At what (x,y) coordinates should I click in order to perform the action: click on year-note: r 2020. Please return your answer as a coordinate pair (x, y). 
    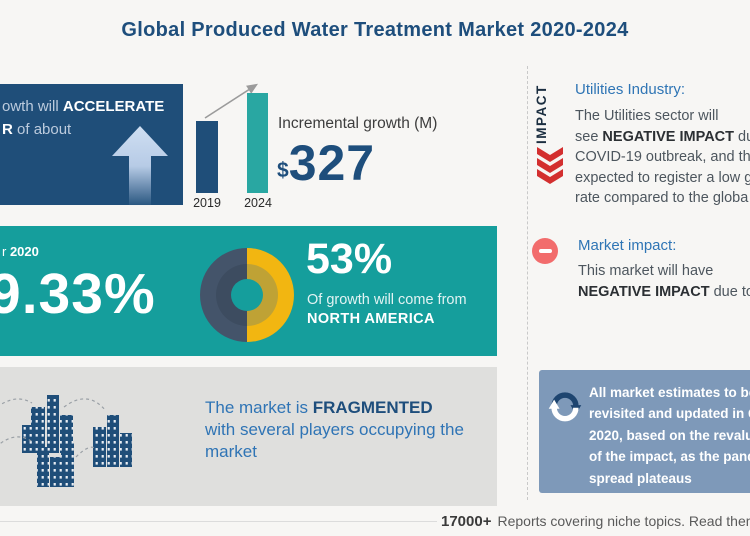
    Looking at the image, I should click on (20, 251).